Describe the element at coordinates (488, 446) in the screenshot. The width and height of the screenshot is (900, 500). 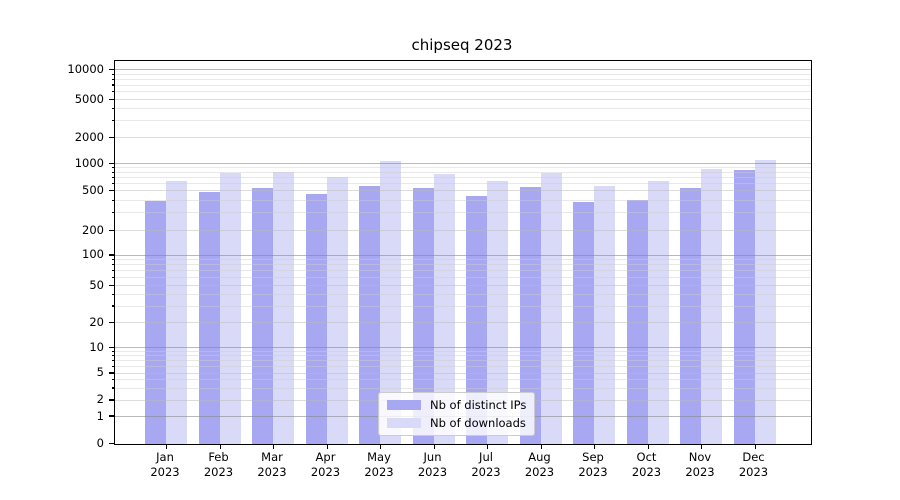
I see `x-tick-mark-jul` at that location.